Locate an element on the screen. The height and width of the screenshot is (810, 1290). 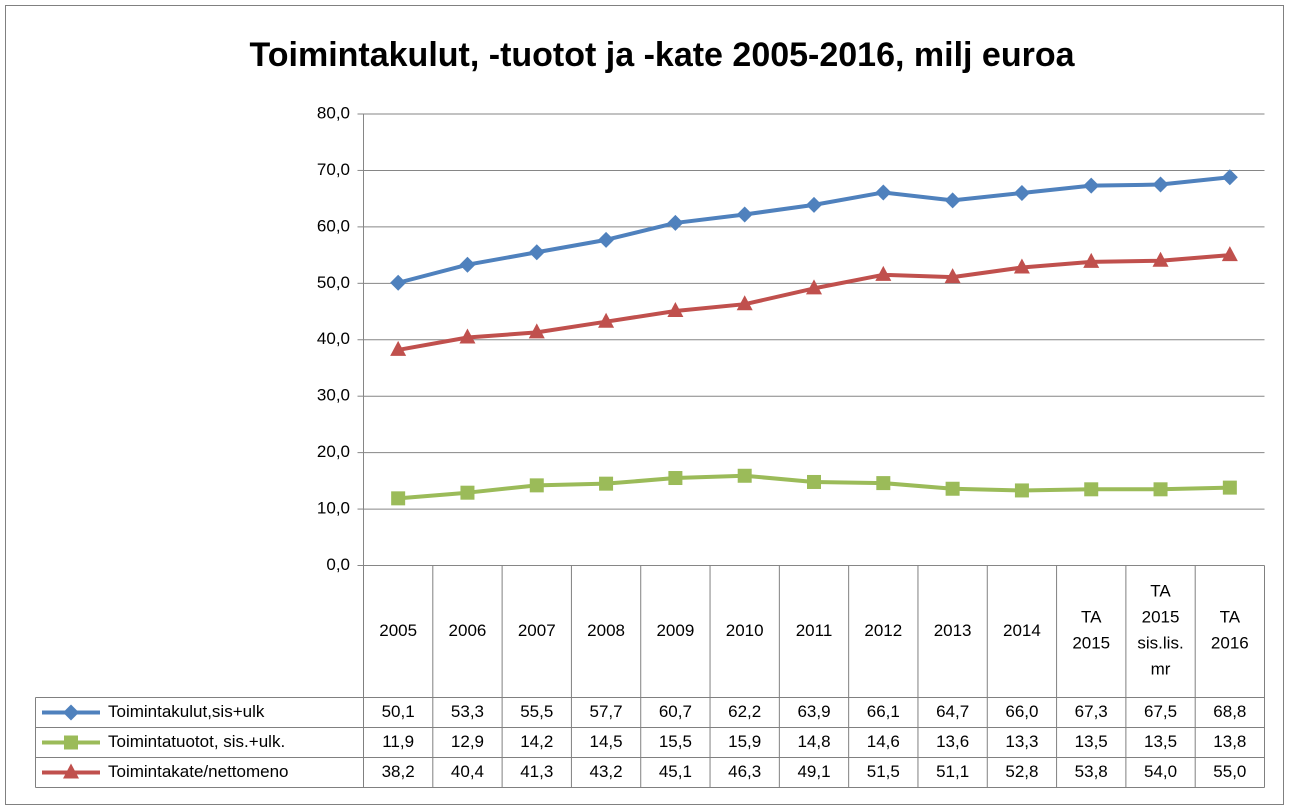
y-tick-label: 30,0 is located at coordinates (333, 395).